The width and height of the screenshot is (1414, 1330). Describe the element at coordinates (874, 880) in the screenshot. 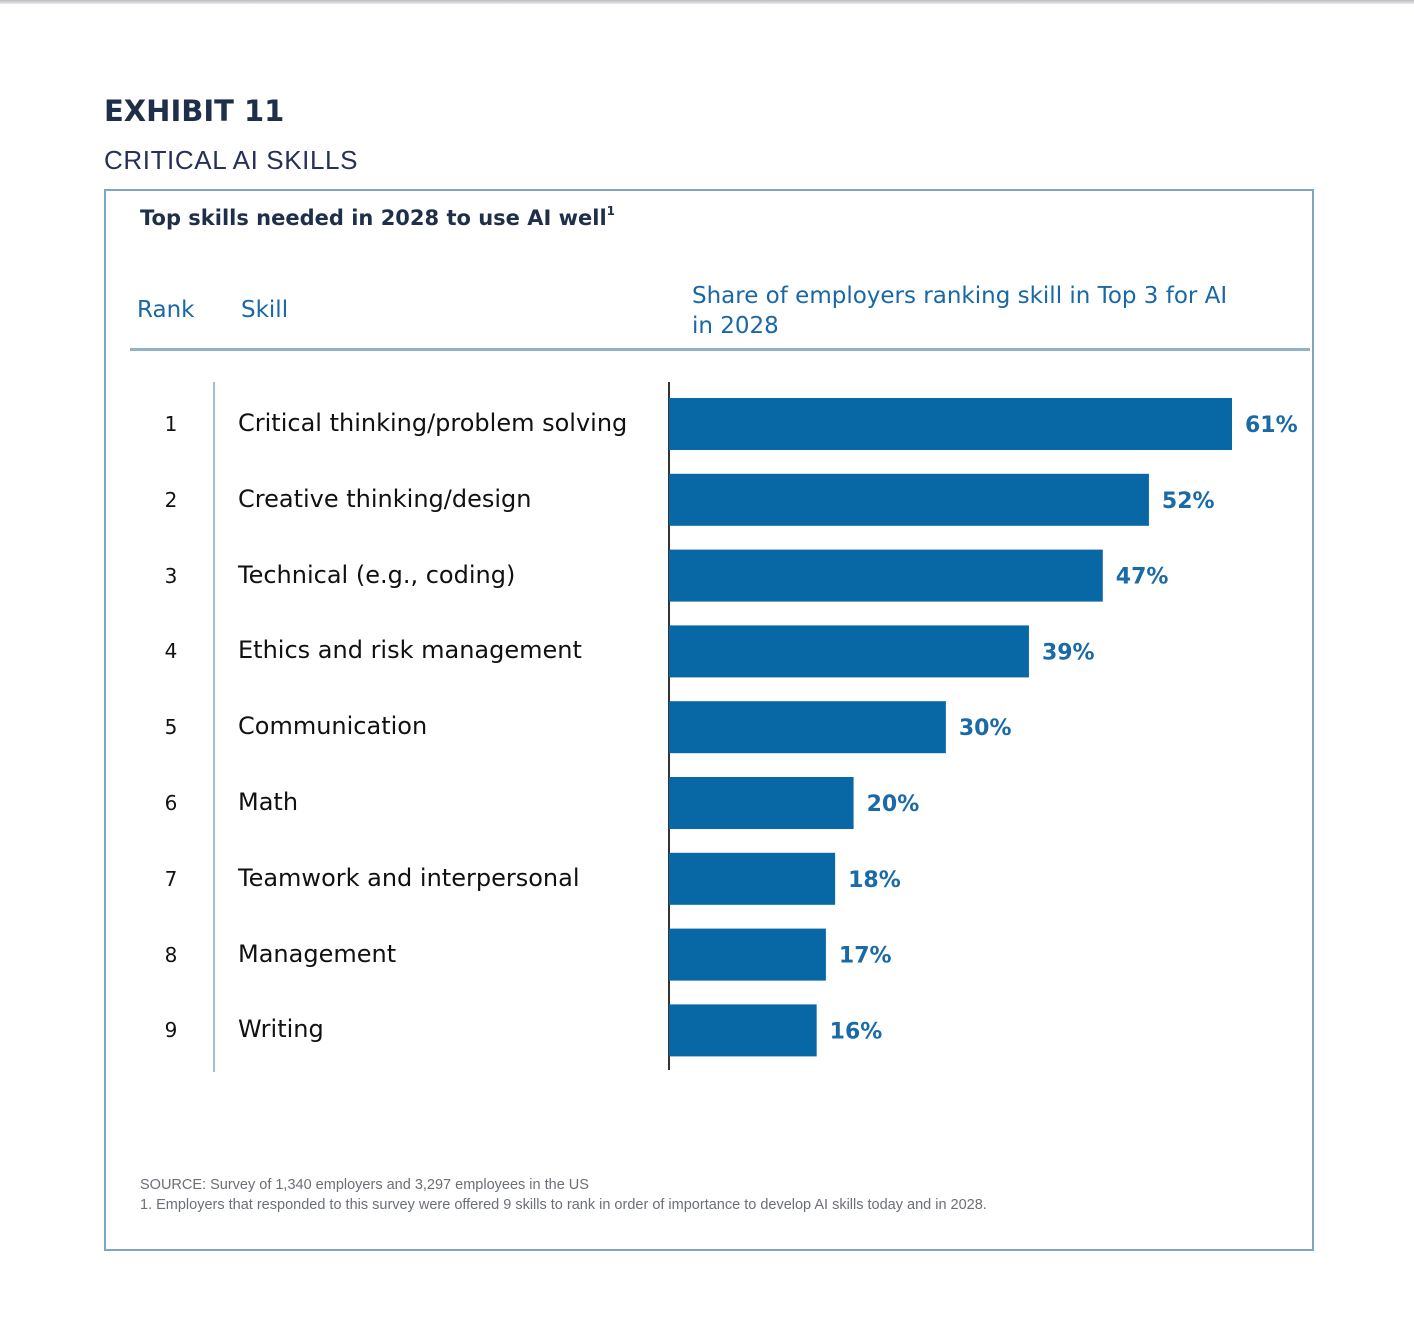

I see `bar-value-label: 18%` at that location.